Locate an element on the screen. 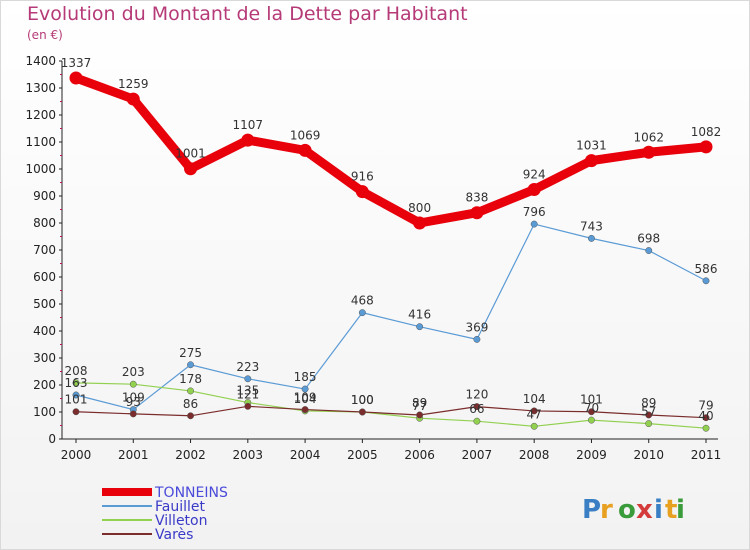 The width and height of the screenshot is (750, 550). data-label: 1082 is located at coordinates (706, 132).